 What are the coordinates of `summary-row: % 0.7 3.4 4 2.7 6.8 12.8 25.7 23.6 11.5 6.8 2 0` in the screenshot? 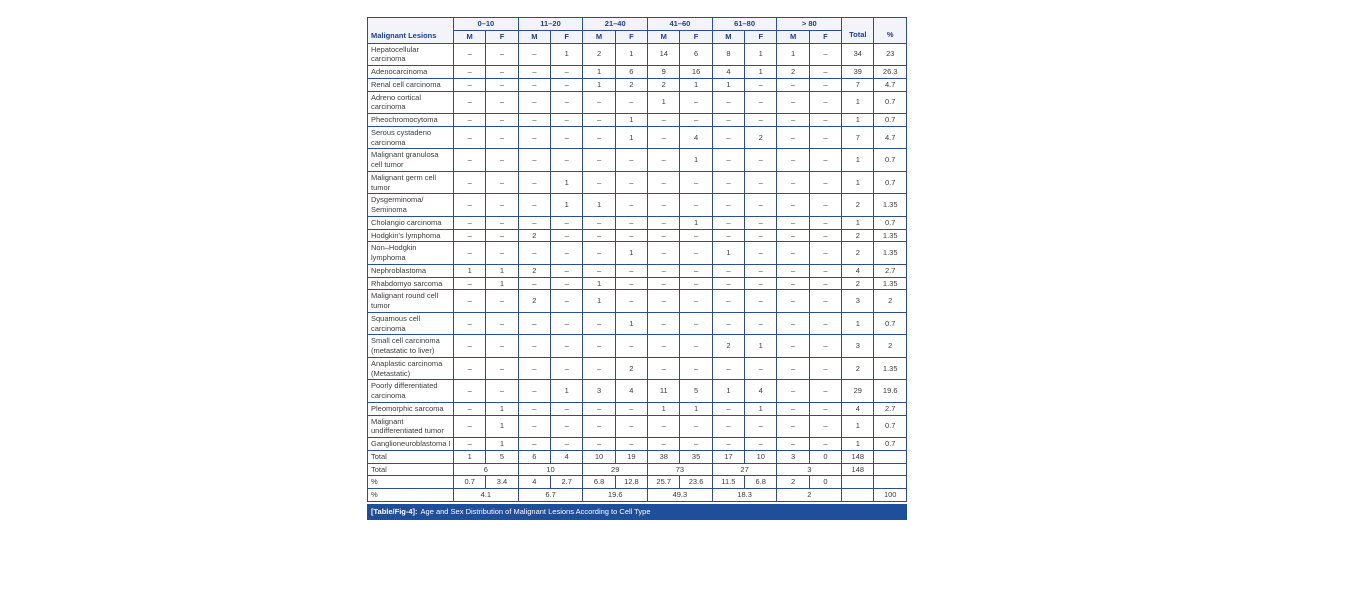 It's located at (637, 482).